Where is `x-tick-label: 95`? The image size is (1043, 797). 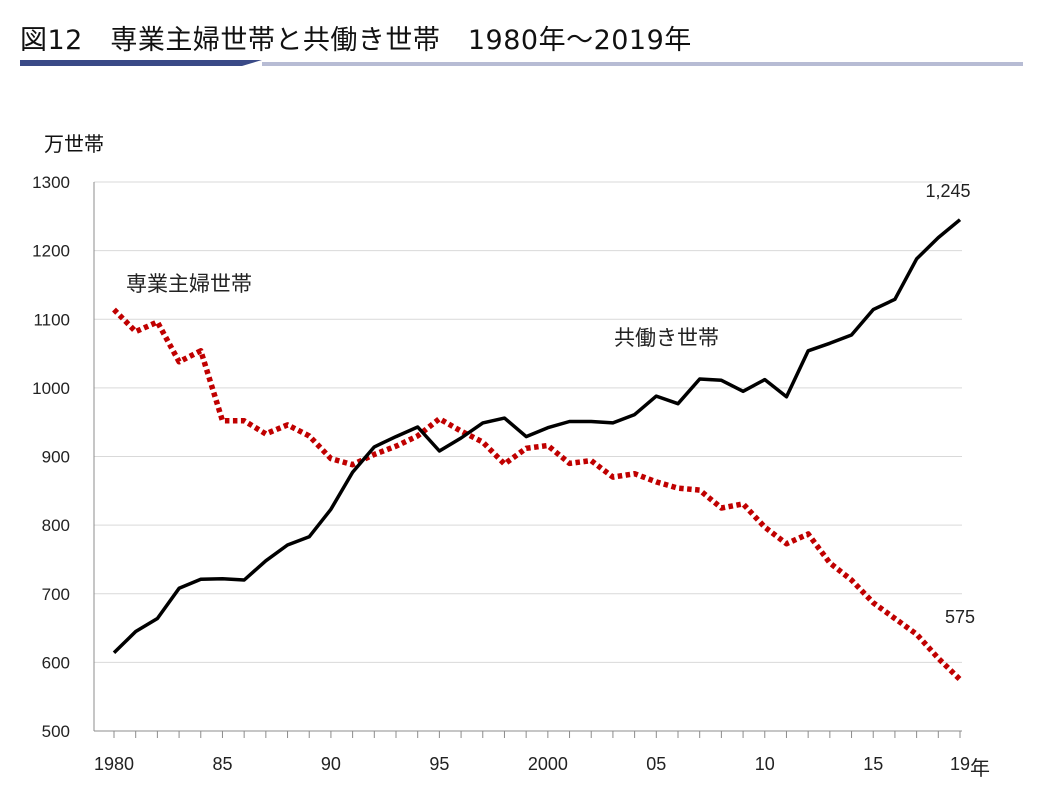
x-tick-label: 95 is located at coordinates (439, 764).